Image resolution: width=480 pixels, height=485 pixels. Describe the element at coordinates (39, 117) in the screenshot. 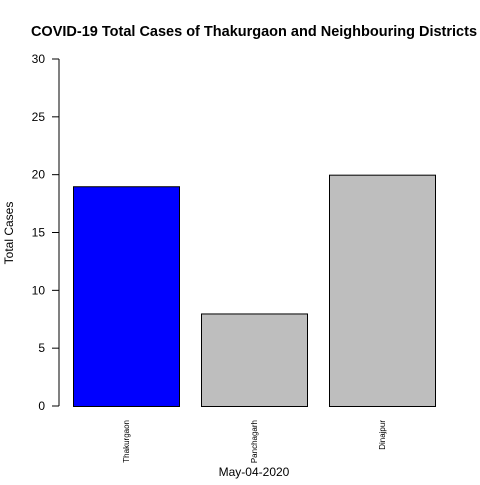

I see `y-tick-label: 25` at that location.